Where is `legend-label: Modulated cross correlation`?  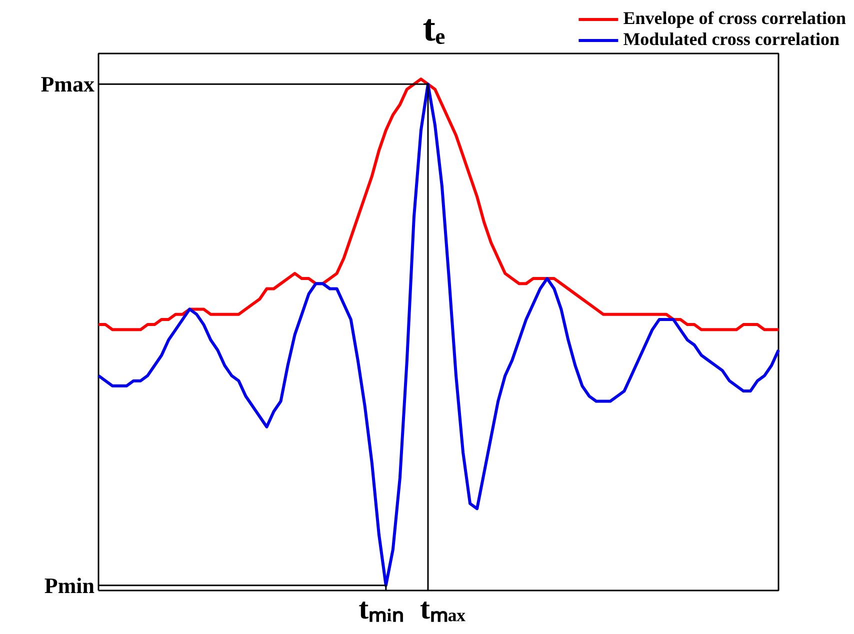
legend-label: Modulated cross correlation is located at coordinates (731, 39).